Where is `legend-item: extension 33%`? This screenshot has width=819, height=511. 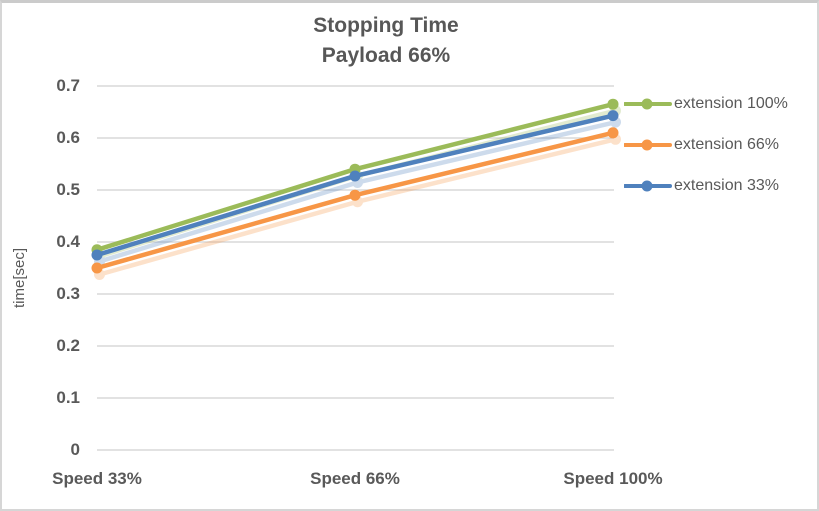
legend-item: extension 33% is located at coordinates (701, 186).